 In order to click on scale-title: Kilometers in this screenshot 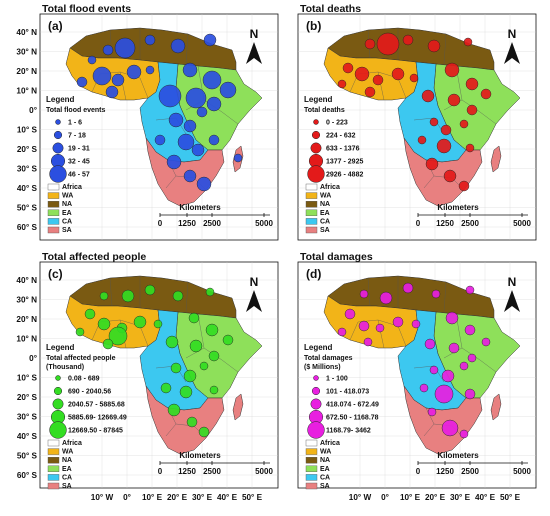, I will do `click(200, 207)`.